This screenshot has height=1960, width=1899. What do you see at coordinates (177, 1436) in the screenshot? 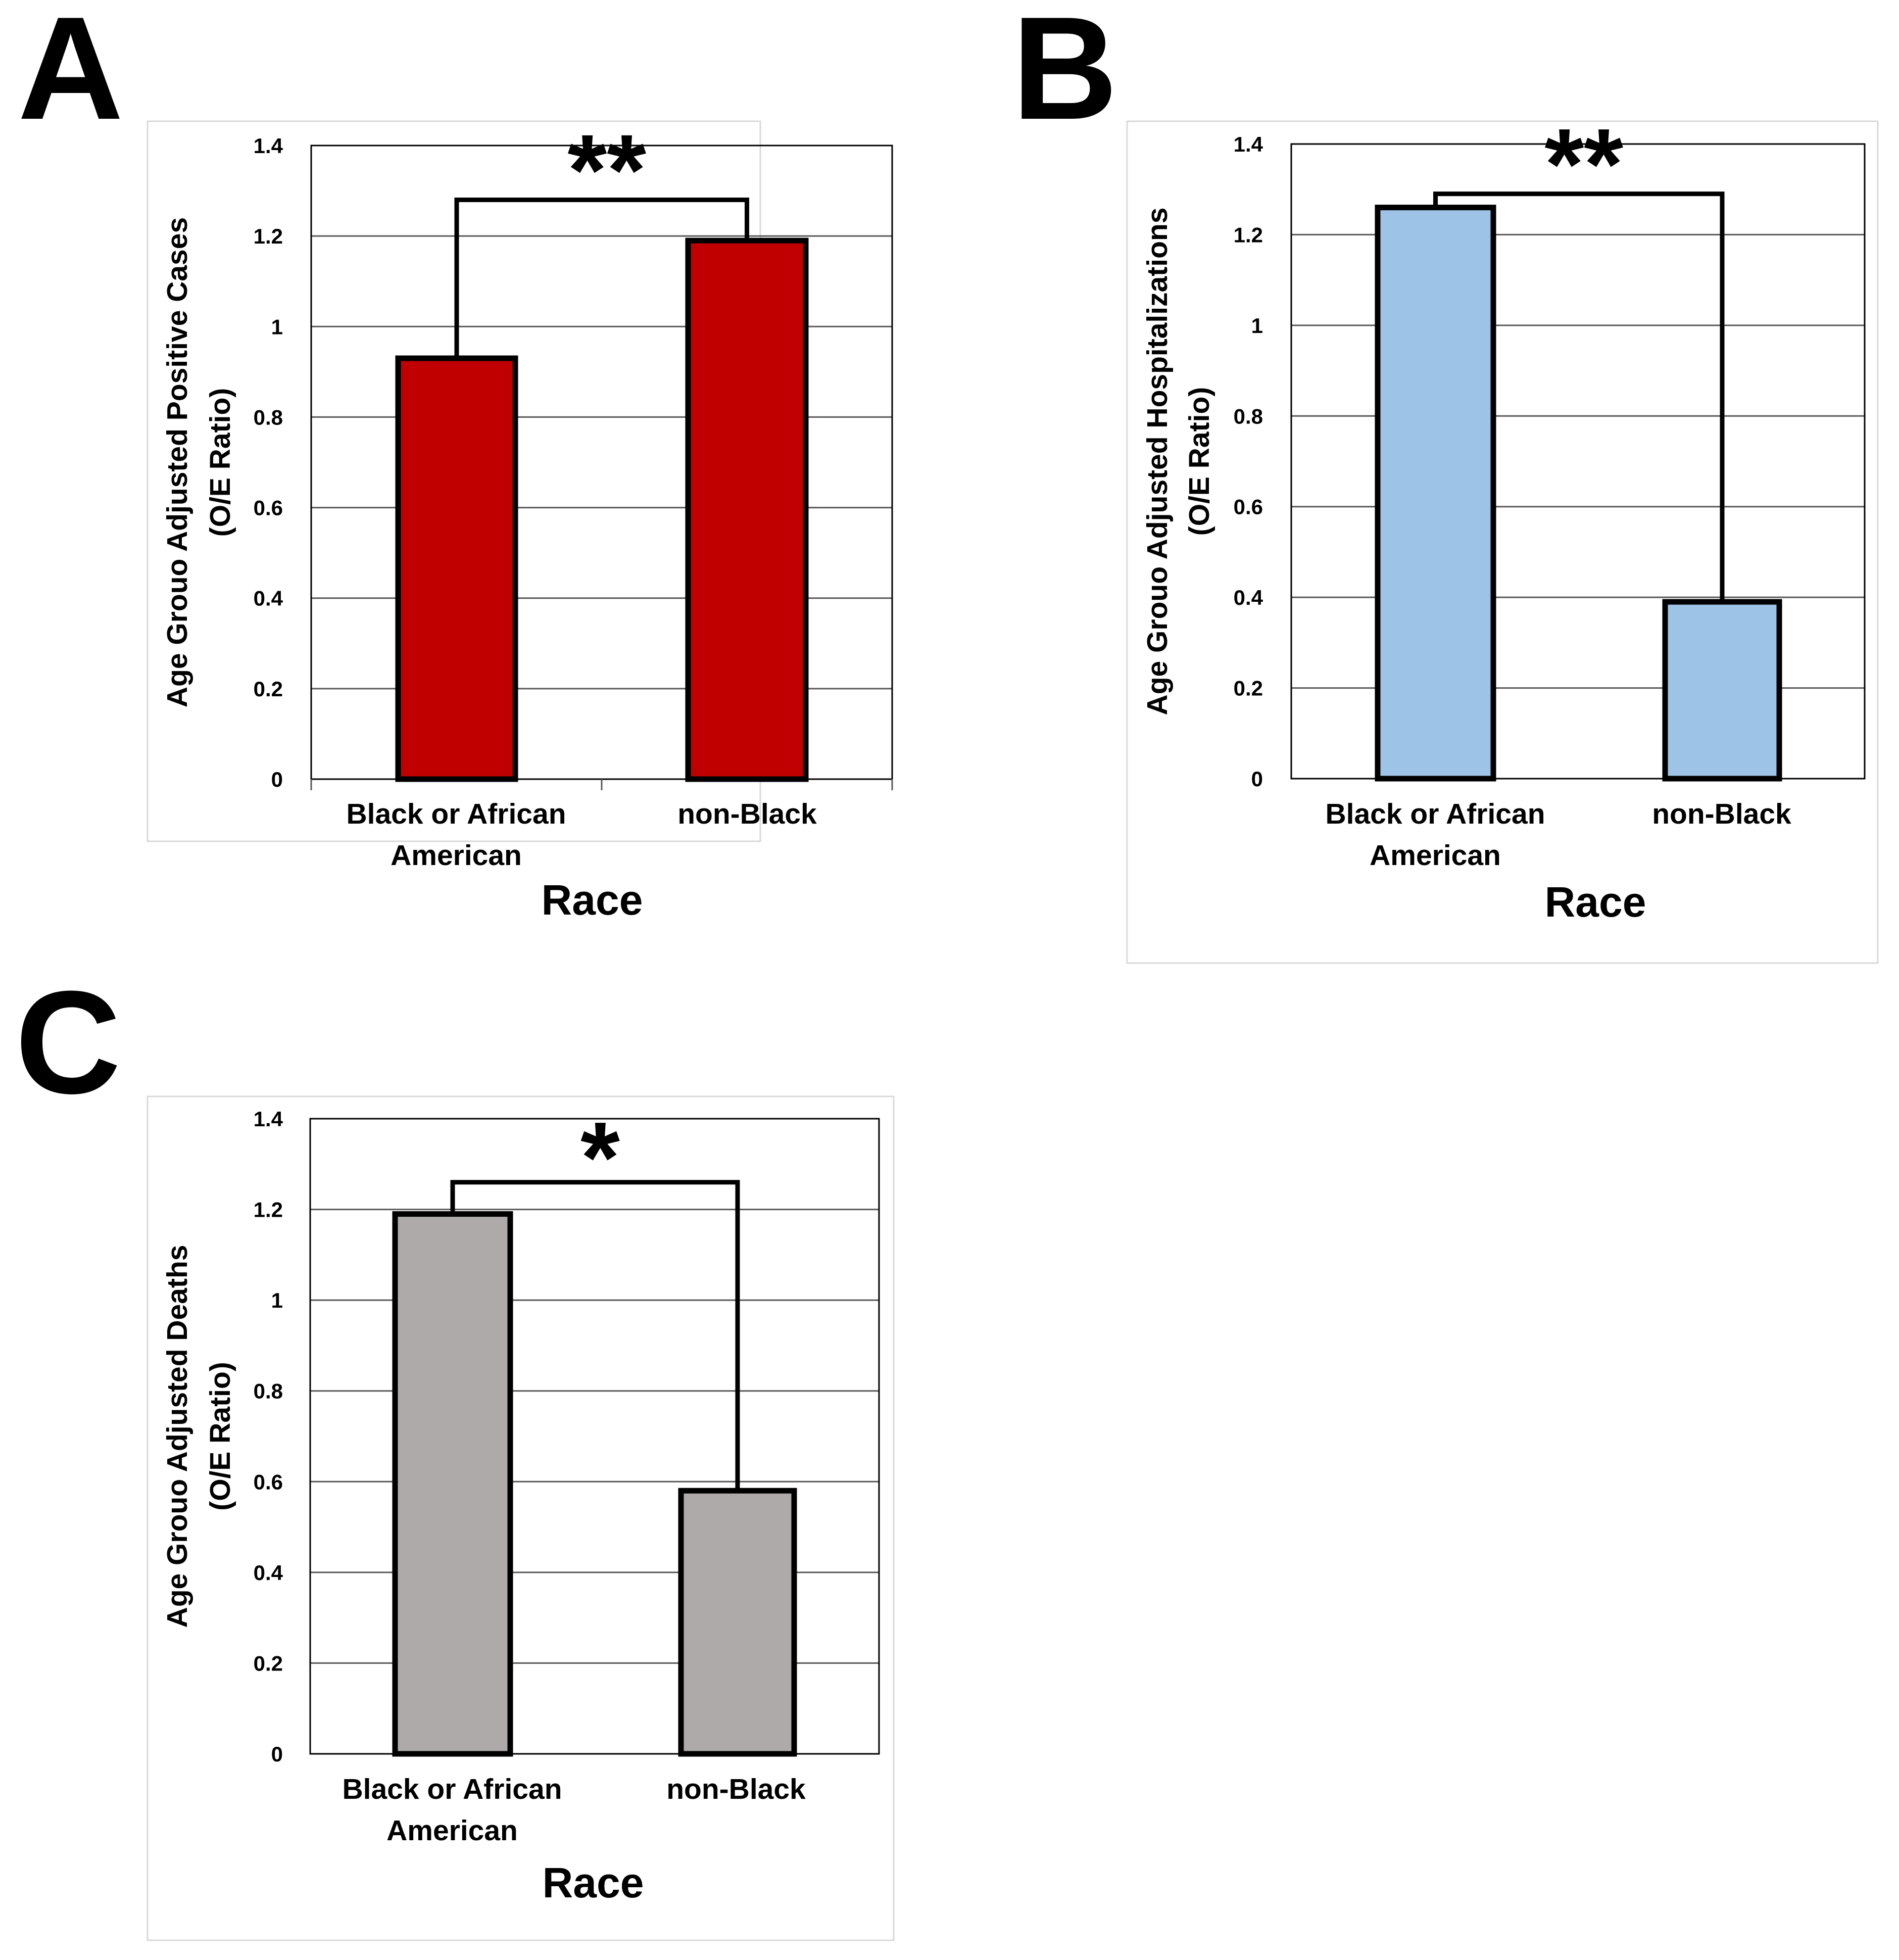
I see `y-axis-title: Age Grouo Adjusted Deaths` at bounding box center [177, 1436].